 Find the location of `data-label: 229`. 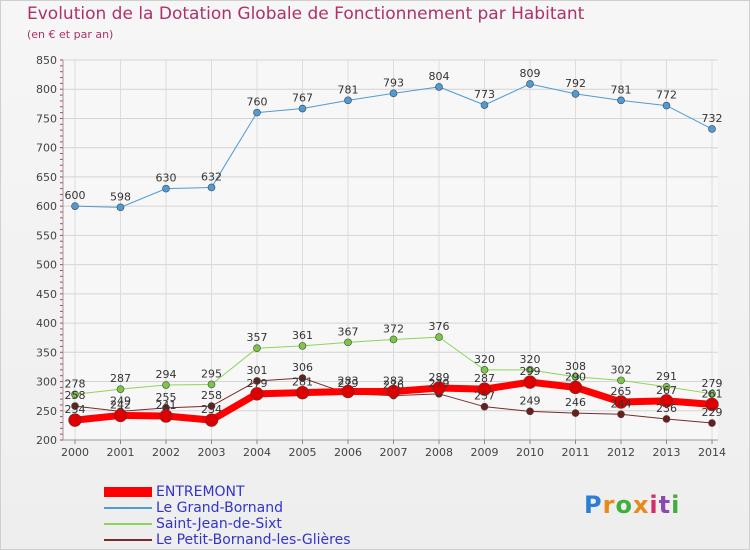

data-label: 229 is located at coordinates (712, 412).